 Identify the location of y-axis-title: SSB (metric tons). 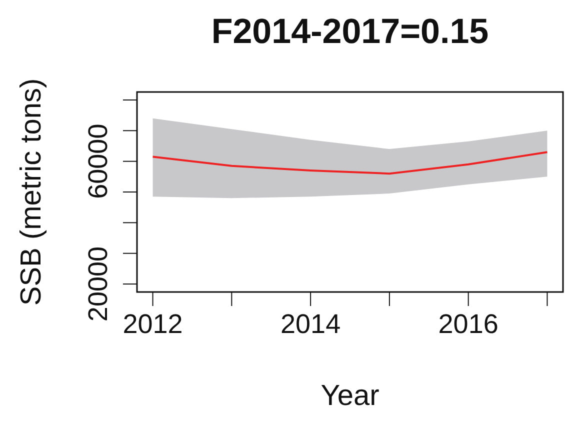
(32, 192).